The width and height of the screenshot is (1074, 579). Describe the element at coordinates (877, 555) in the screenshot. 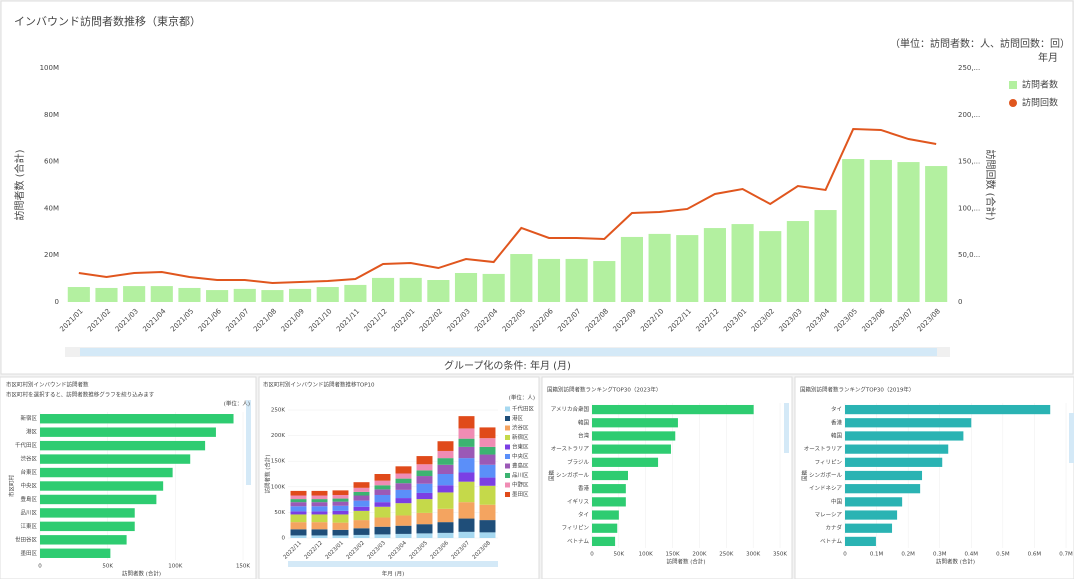

I see `x-tick-label: 0.1M` at that location.